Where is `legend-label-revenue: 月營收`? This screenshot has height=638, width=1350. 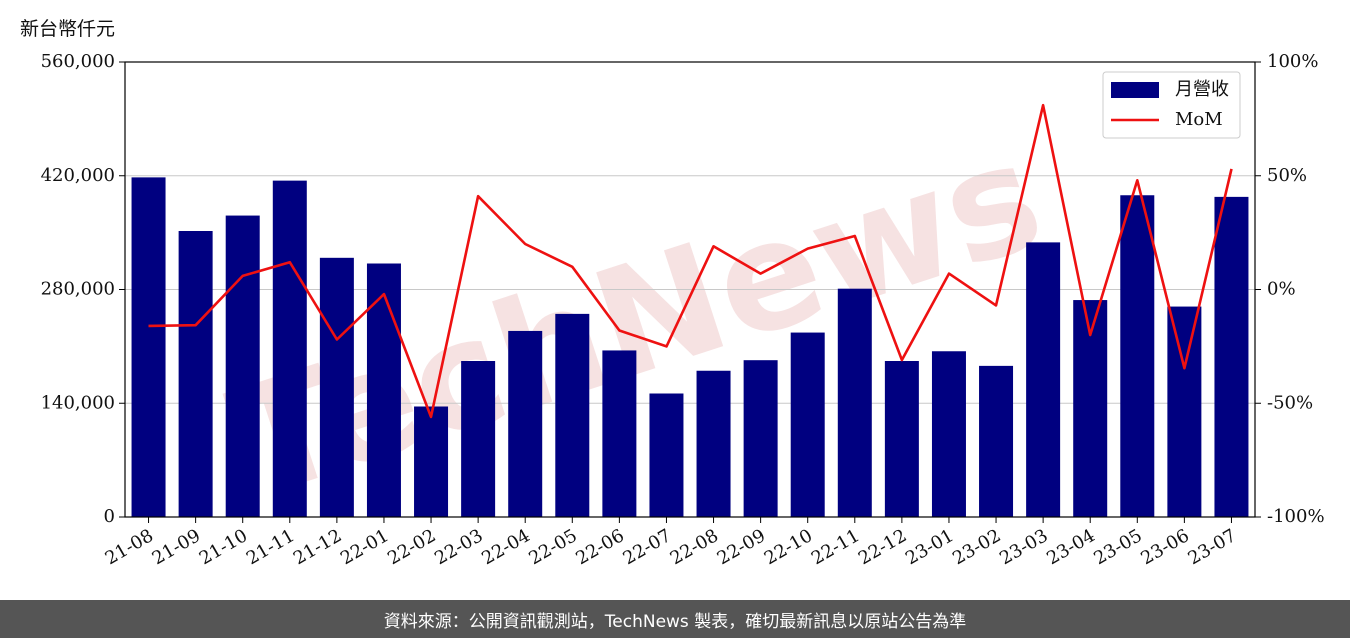 legend-label-revenue: 月營收 is located at coordinates (1202, 89).